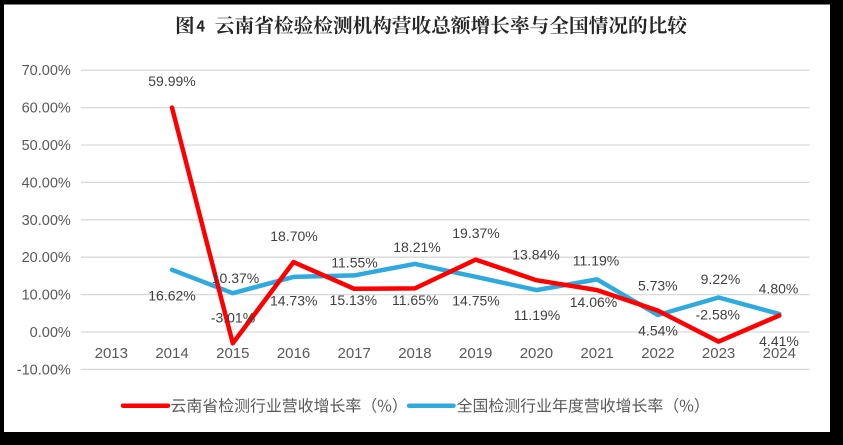  I want to click on svg-text: 2020, so click(536, 353).